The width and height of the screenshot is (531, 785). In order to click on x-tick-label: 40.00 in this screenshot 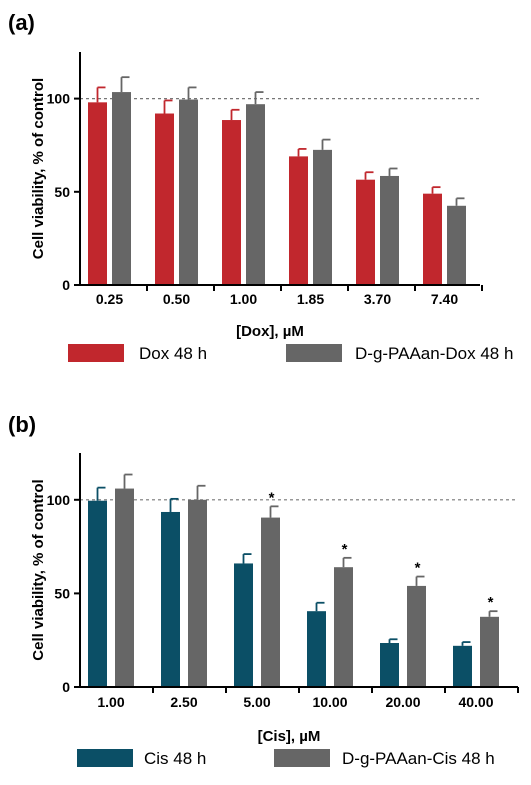, I will do `click(475, 702)`.